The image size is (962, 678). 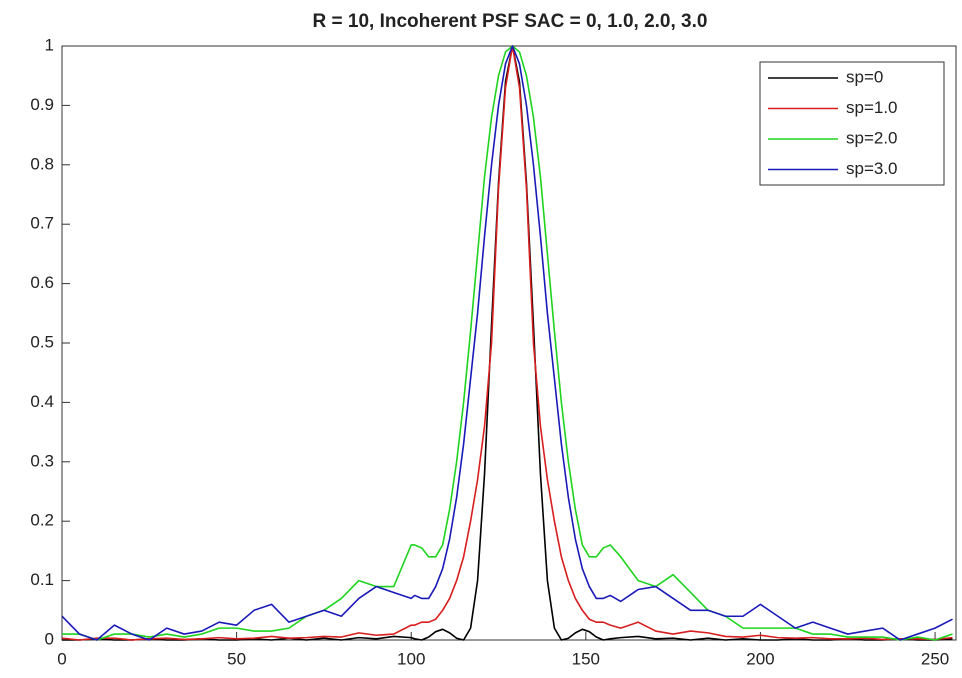 What do you see at coordinates (42, 223) in the screenshot?
I see `y-tick-label: 0.7` at bounding box center [42, 223].